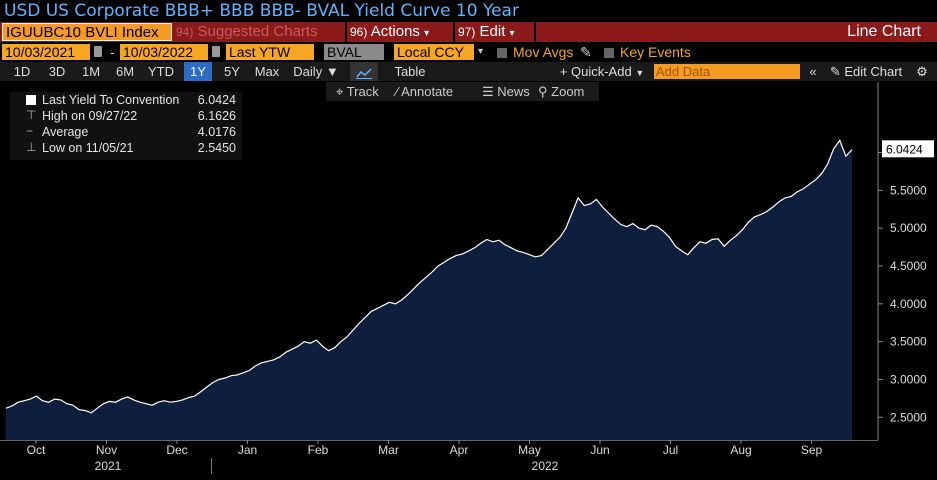 The height and width of the screenshot is (480, 937). What do you see at coordinates (46, 52) in the screenshot?
I see `start-date-field: 10/03/2021` at bounding box center [46, 52].